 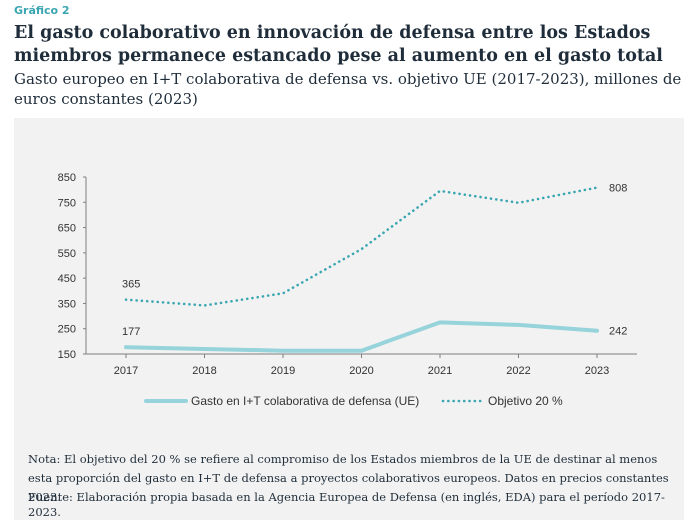 I want to click on x-tick-label: 2020, so click(x=361, y=371).